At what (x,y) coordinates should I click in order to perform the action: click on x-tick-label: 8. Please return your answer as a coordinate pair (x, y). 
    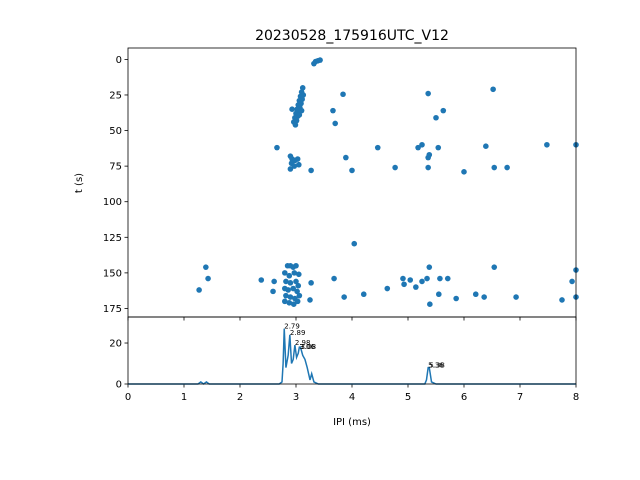
    Looking at the image, I should click on (576, 397).